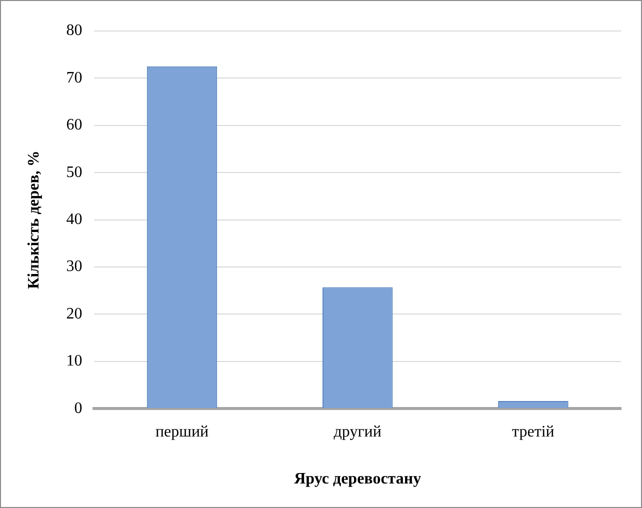 This screenshot has width=642, height=508. I want to click on x-tick-label: третій, so click(533, 431).